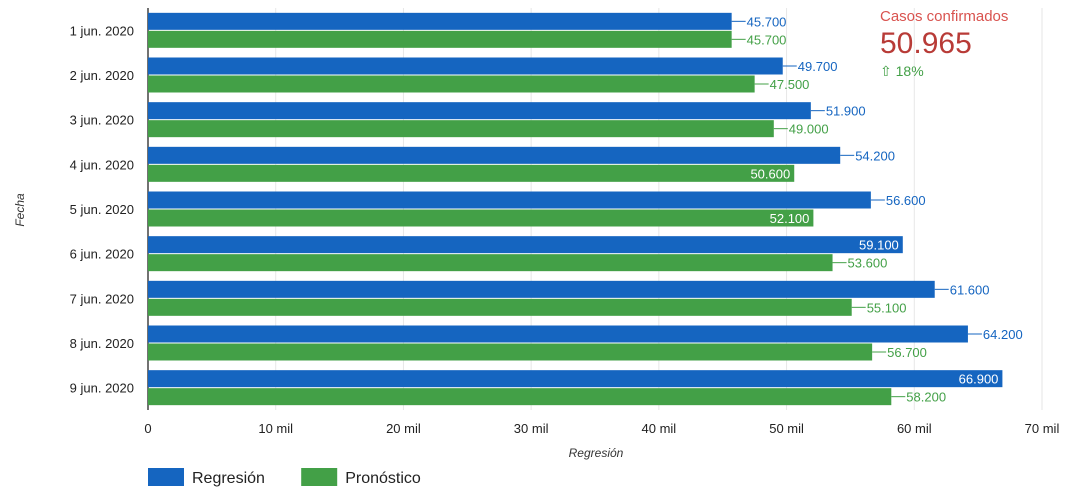  What do you see at coordinates (979, 379) in the screenshot?
I see `data-label: 66.900` at bounding box center [979, 379].